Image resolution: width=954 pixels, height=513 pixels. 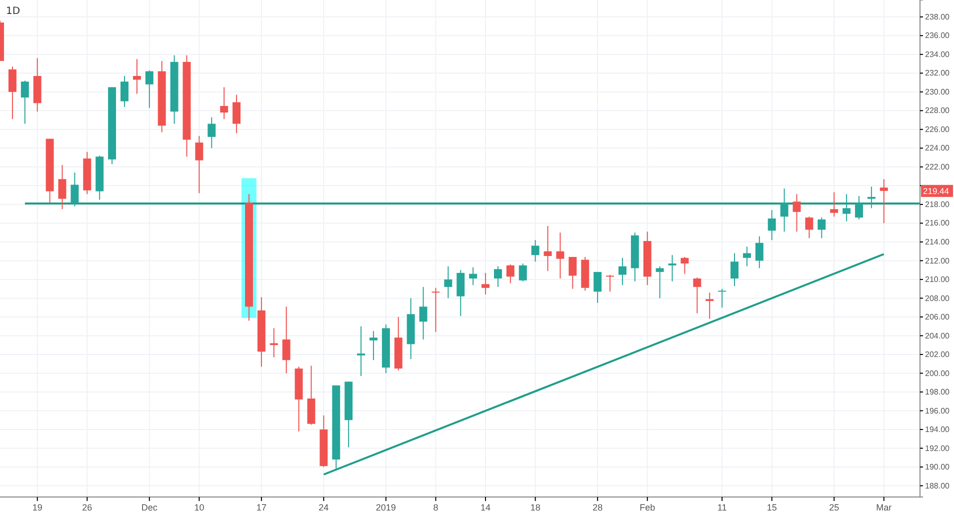 What do you see at coordinates (149, 507) in the screenshot?
I see `x-tick-label: Dec` at bounding box center [149, 507].